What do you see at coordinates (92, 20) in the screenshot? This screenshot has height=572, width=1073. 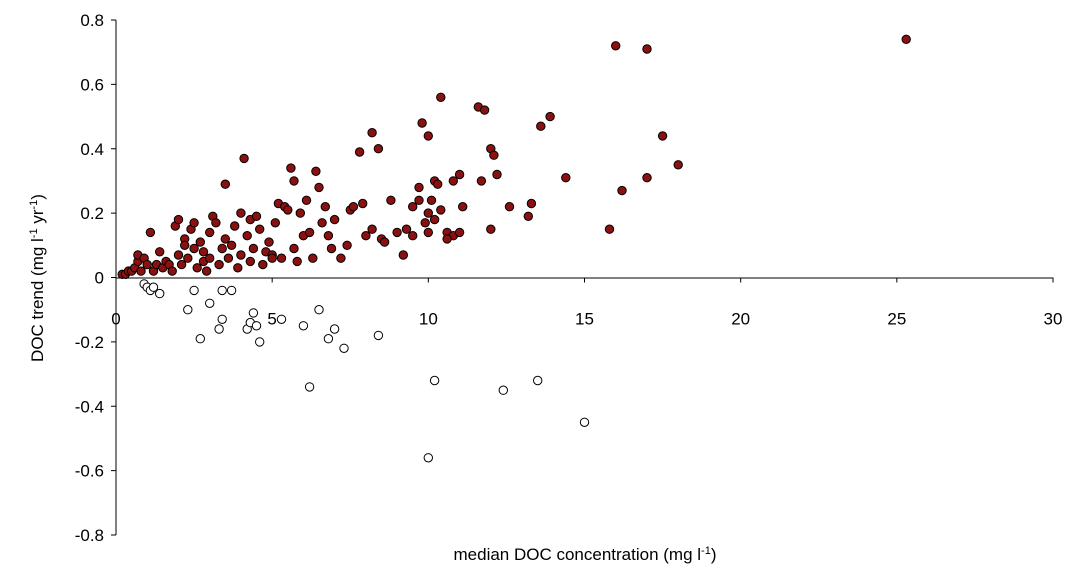 I see `y-tick-label: 0.8` at bounding box center [92, 20].